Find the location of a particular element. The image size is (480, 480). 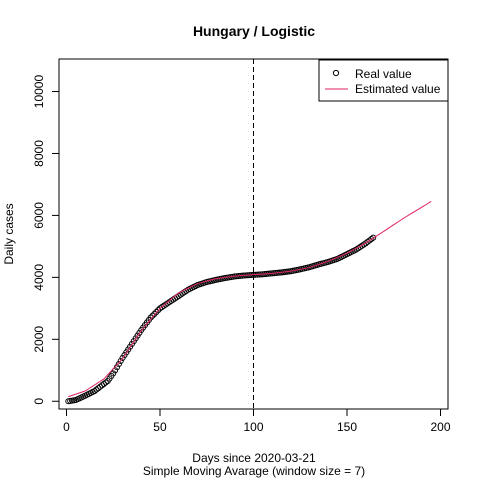

x-tick-label: 100 is located at coordinates (253, 427).